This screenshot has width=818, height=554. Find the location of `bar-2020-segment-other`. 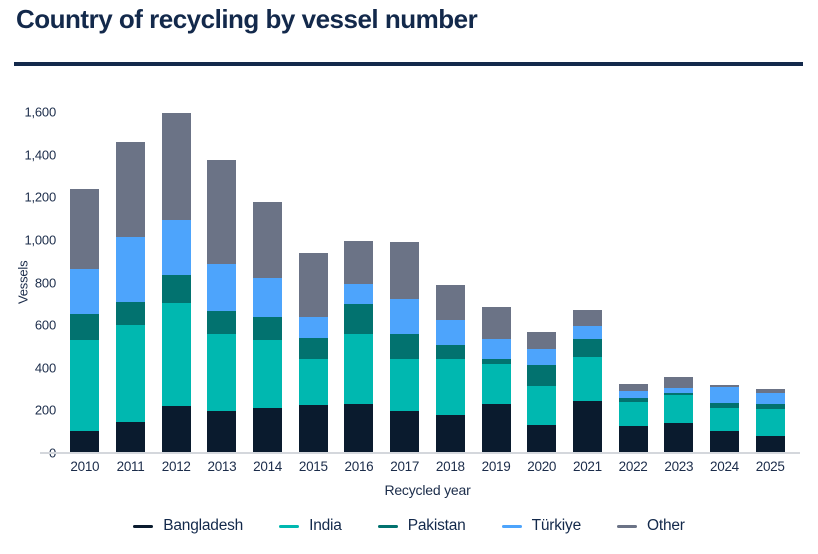

bar-2020-segment-other is located at coordinates (542, 340).